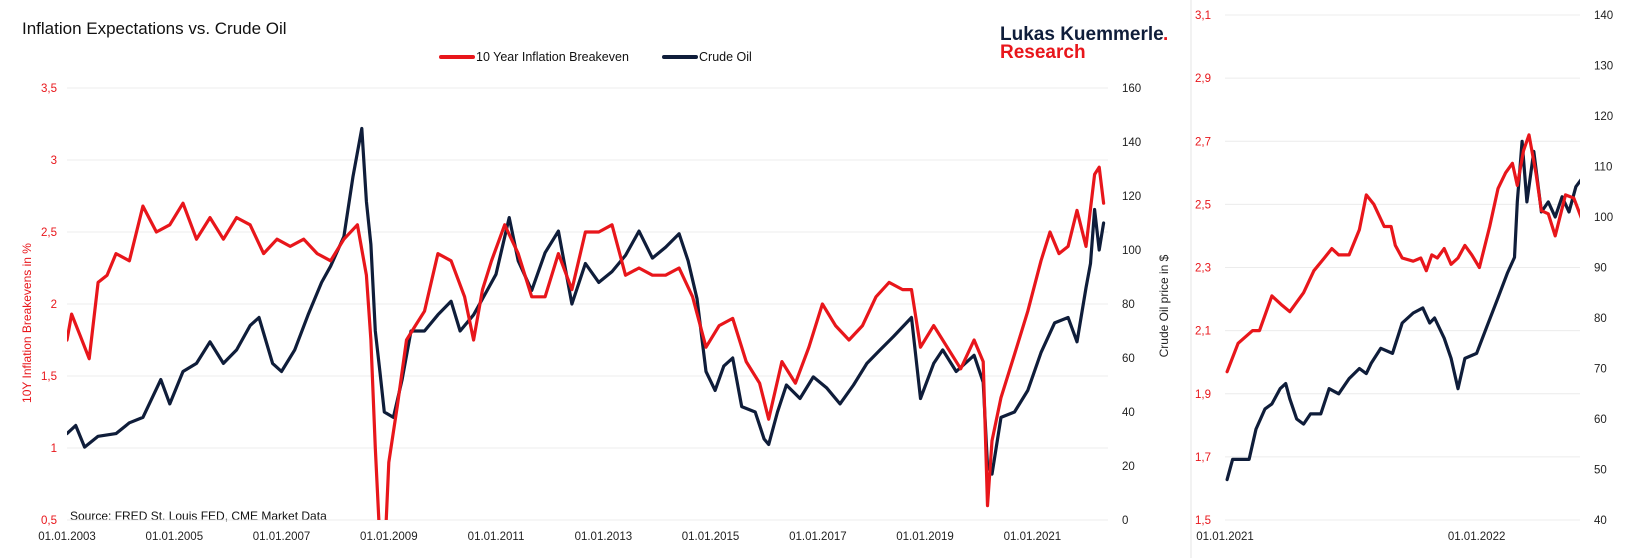  What do you see at coordinates (54, 161) in the screenshot?
I see `main-y-tick-label: 3` at bounding box center [54, 161].